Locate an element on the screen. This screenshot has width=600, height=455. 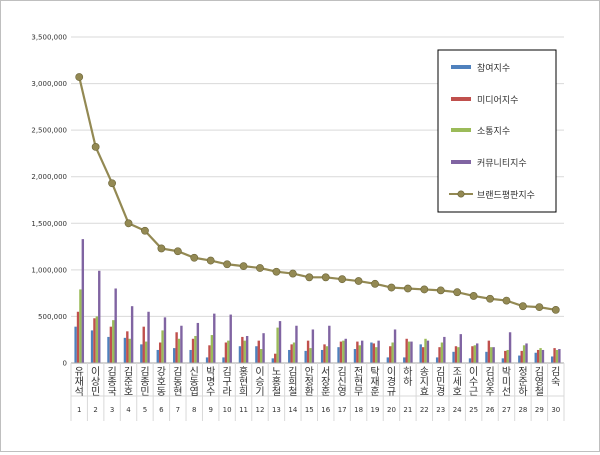
legend-label-2: 미디어지수 is located at coordinates (497, 100).